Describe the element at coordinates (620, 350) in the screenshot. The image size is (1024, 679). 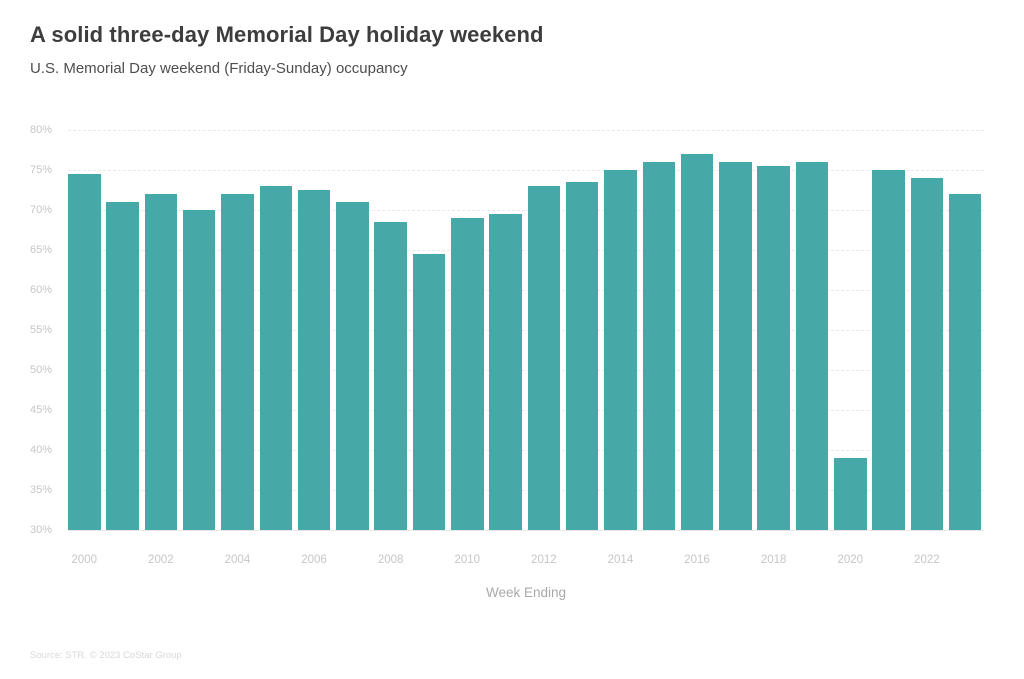
I see `bar-2014` at that location.